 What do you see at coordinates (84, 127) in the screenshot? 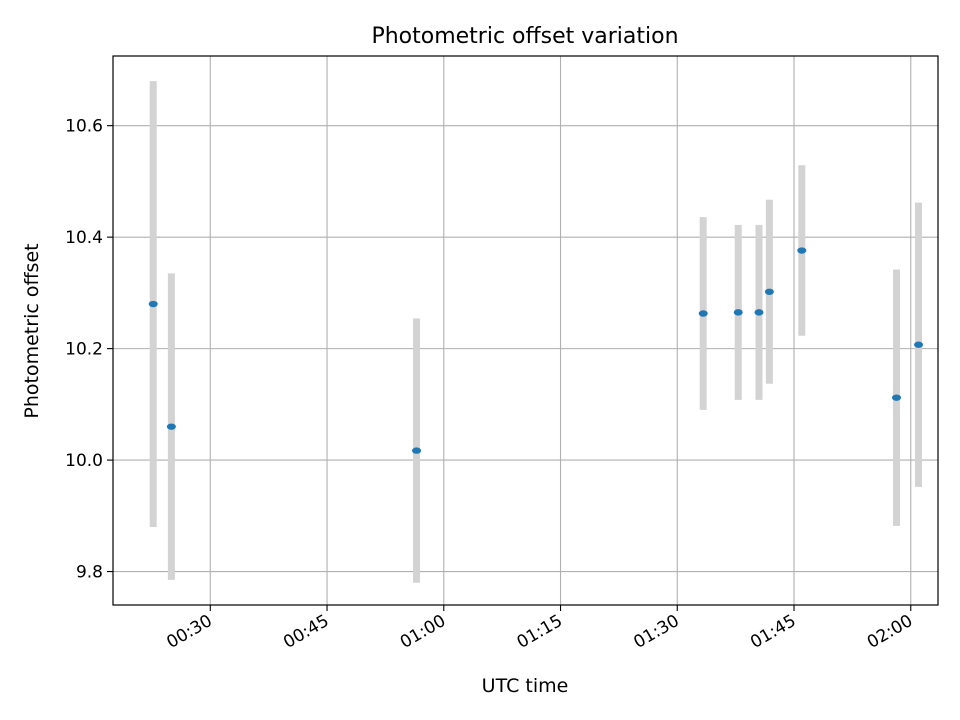
I see `y-tick-label: 10.6` at bounding box center [84, 127].